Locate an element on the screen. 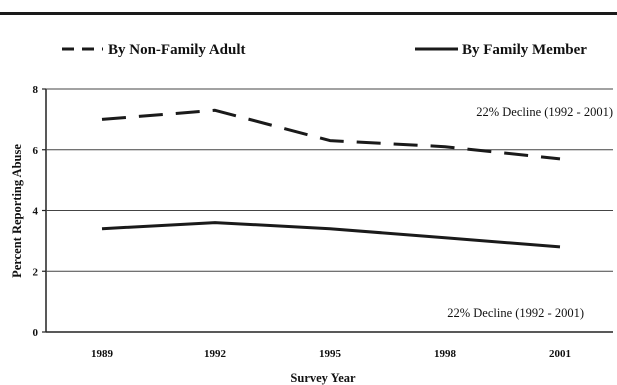 Image resolution: width=617 pixels, height=385 pixels. y-axis-title: Percent Reporting Abuse is located at coordinates (17, 211).